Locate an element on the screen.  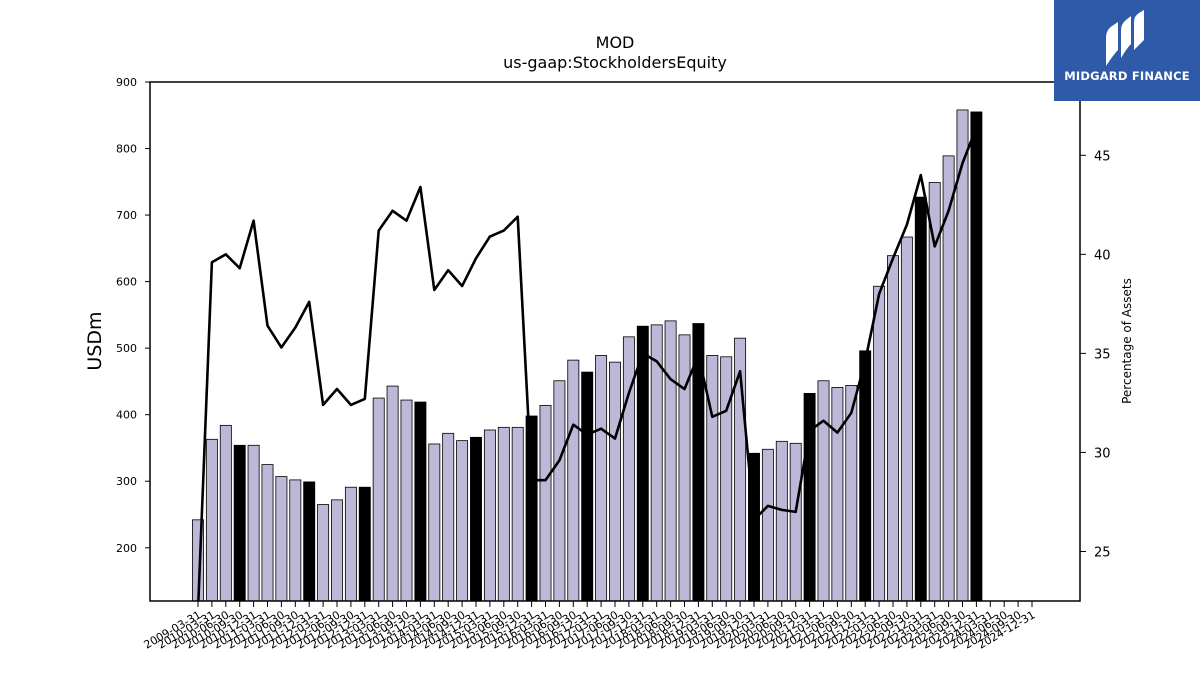
y2-axis-label: Percentage of Assets is located at coordinates (1127, 341).